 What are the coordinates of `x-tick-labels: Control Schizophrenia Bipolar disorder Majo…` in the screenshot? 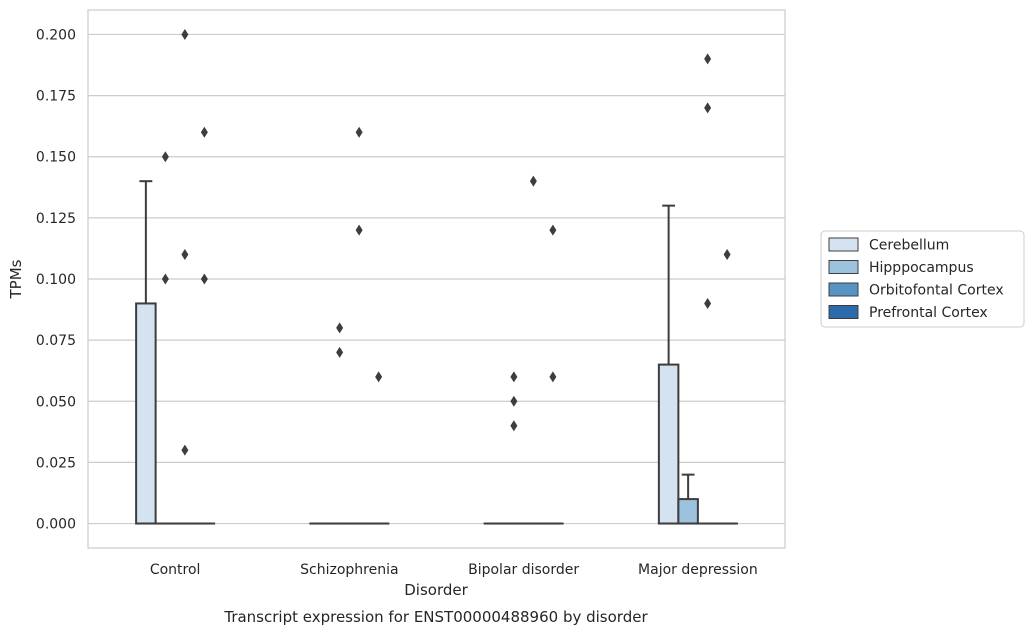 It's located at (454, 570).